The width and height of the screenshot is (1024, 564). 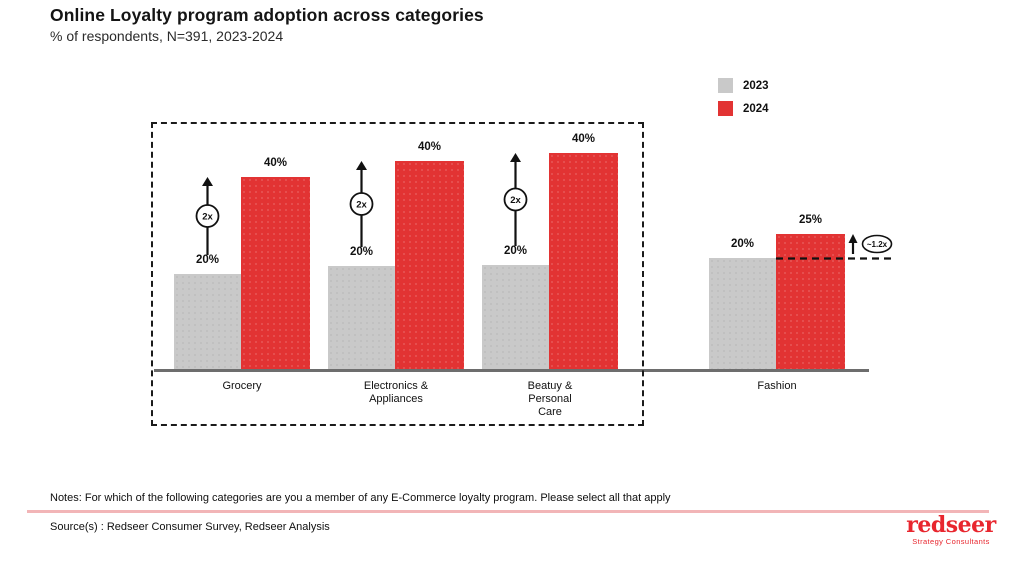 I want to click on page-subtitle: % of respondents, N=391, 2023-2024, so click(x=167, y=36).